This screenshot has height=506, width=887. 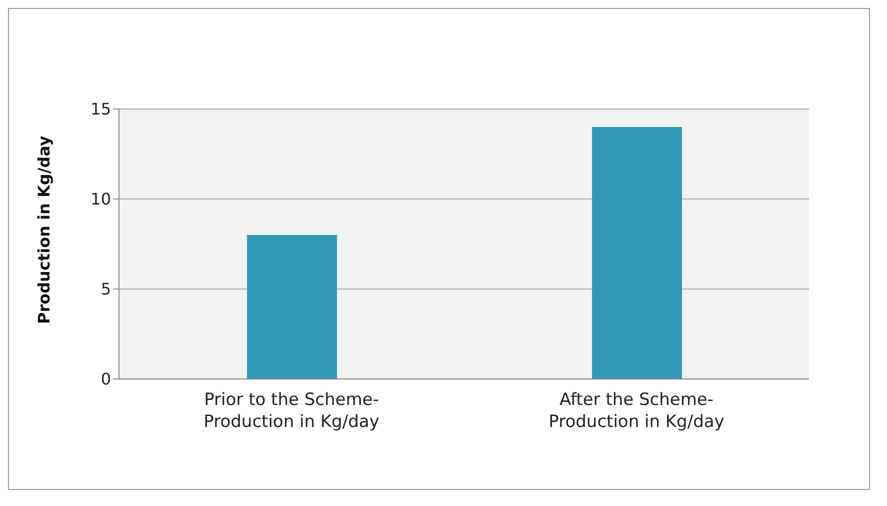 I want to click on x-tick-label: After the Scheme- Production in Kg/day, so click(x=636, y=411).